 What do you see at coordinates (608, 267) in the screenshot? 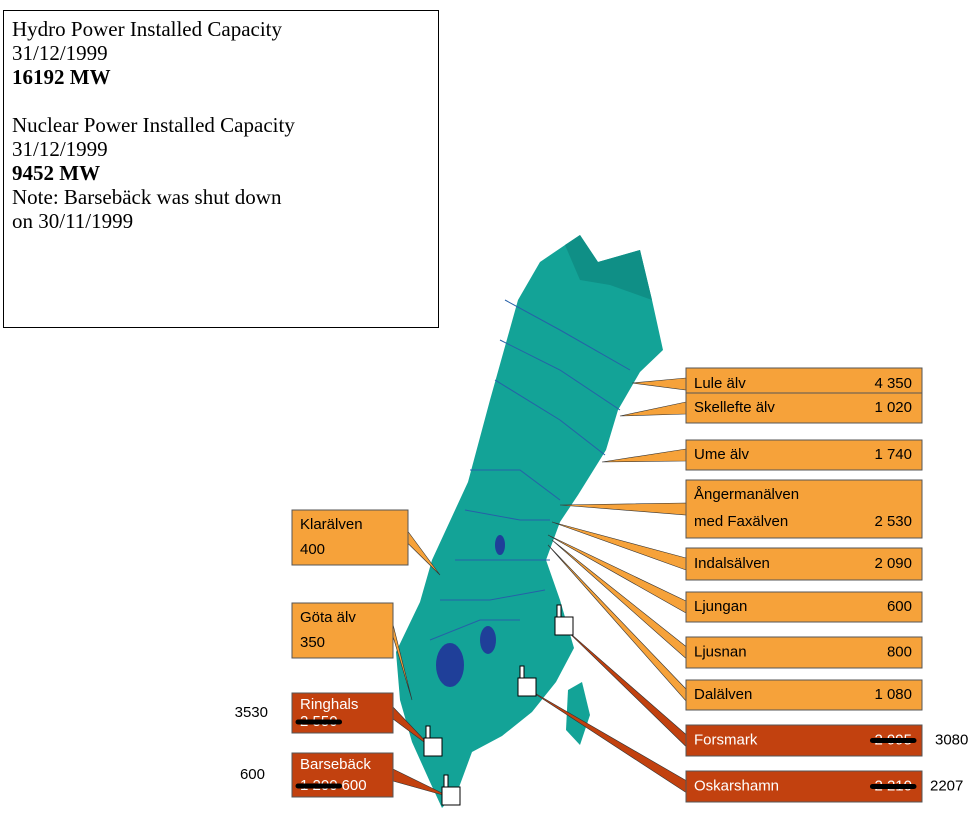
I see `mountains` at bounding box center [608, 267].